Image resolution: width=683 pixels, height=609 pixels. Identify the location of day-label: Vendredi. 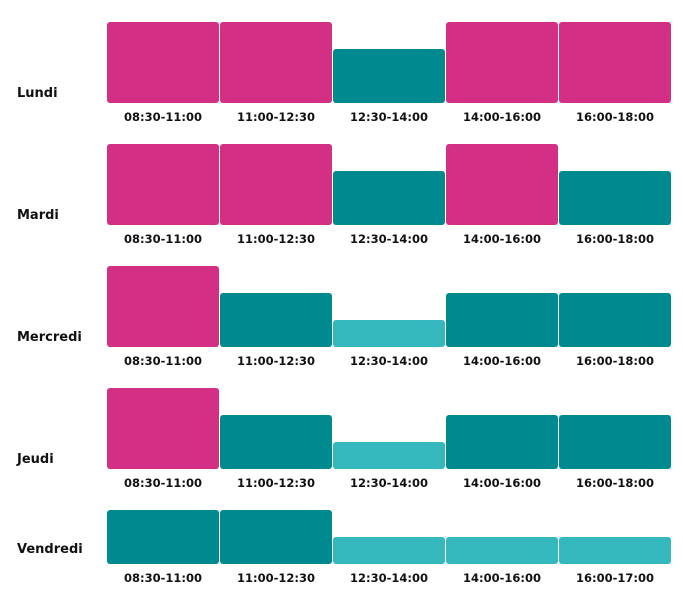
(50, 549).